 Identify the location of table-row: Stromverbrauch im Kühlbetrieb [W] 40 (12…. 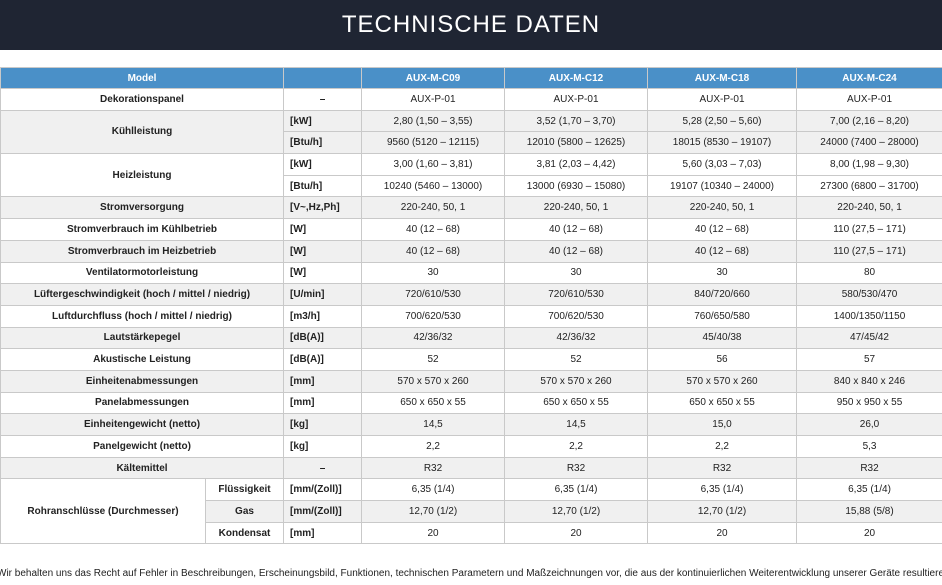
(471, 229).